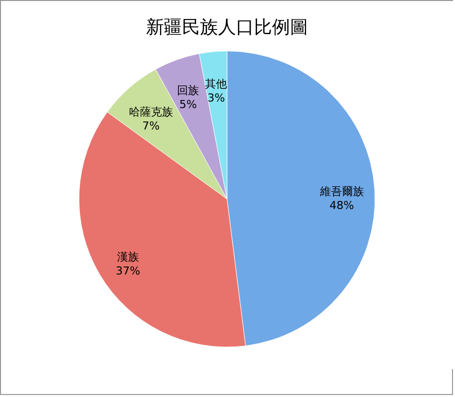  Describe the element at coordinates (150, 112) in the screenshot. I see `slice-label: 哈薩克族` at that location.